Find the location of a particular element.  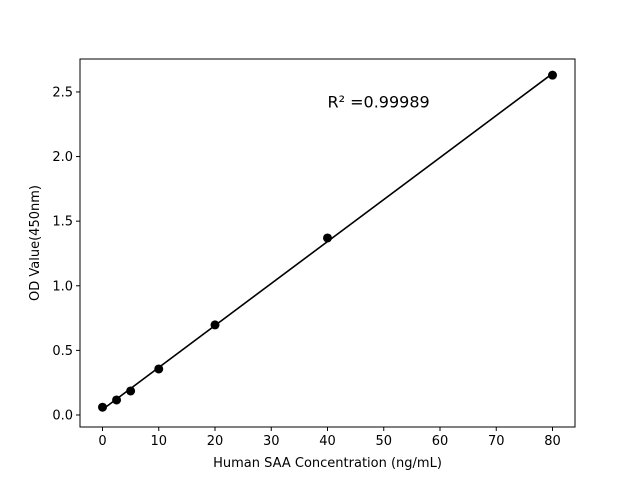

x-tick-label: 80 is located at coordinates (552, 441).